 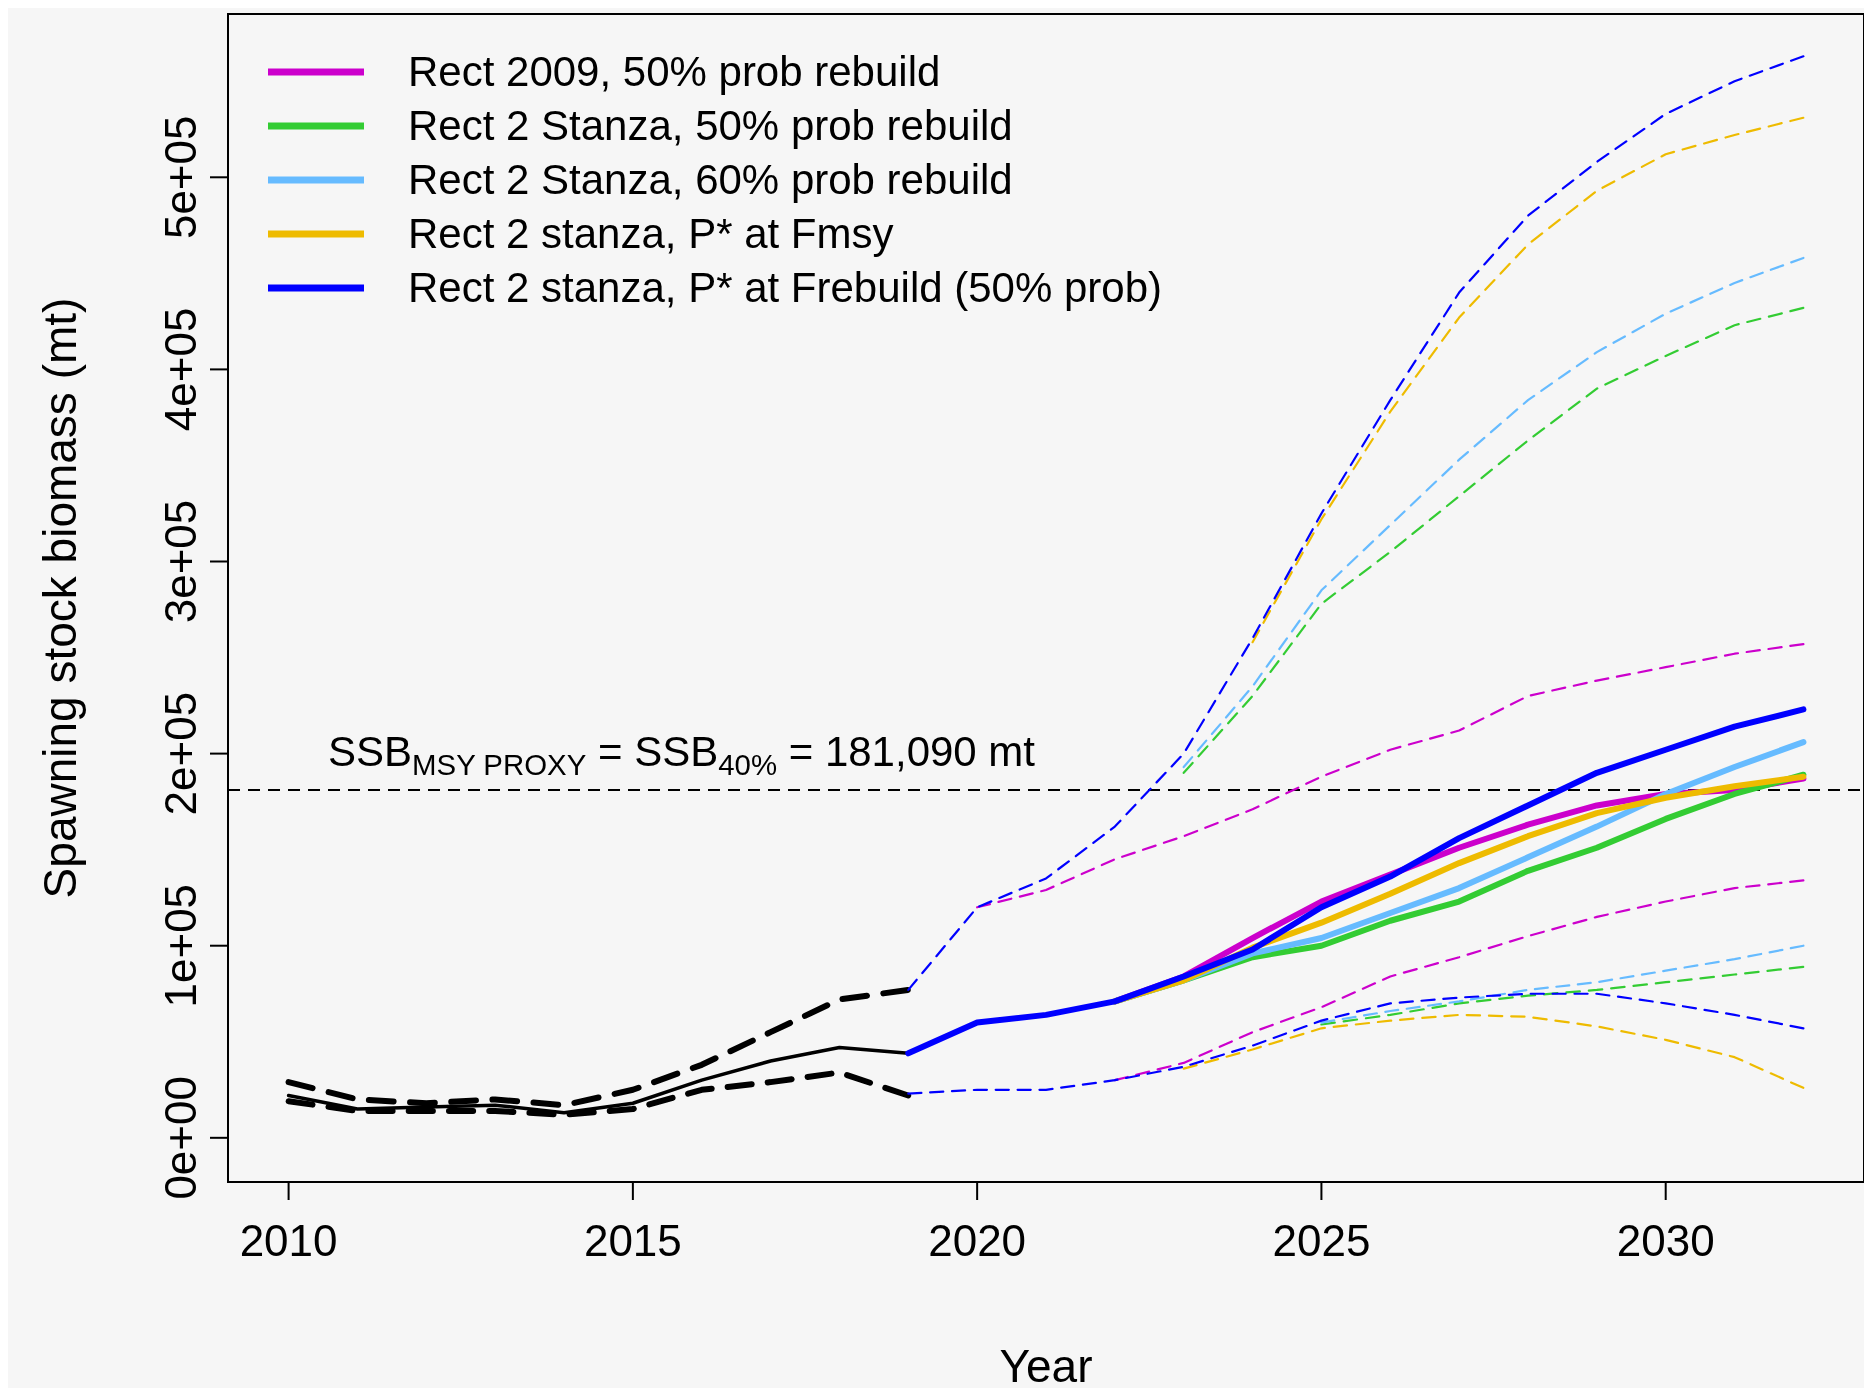 I want to click on x-tick-label: 2025, so click(x=1321, y=1240).